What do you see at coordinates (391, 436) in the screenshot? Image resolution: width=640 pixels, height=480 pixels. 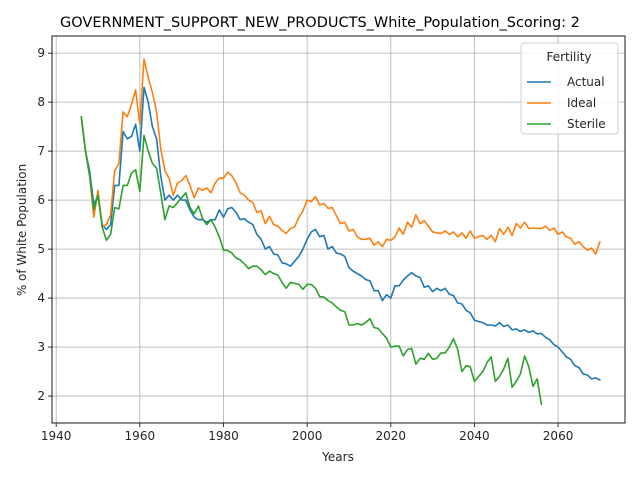 I see `x-tick-label: 2020` at bounding box center [391, 436].